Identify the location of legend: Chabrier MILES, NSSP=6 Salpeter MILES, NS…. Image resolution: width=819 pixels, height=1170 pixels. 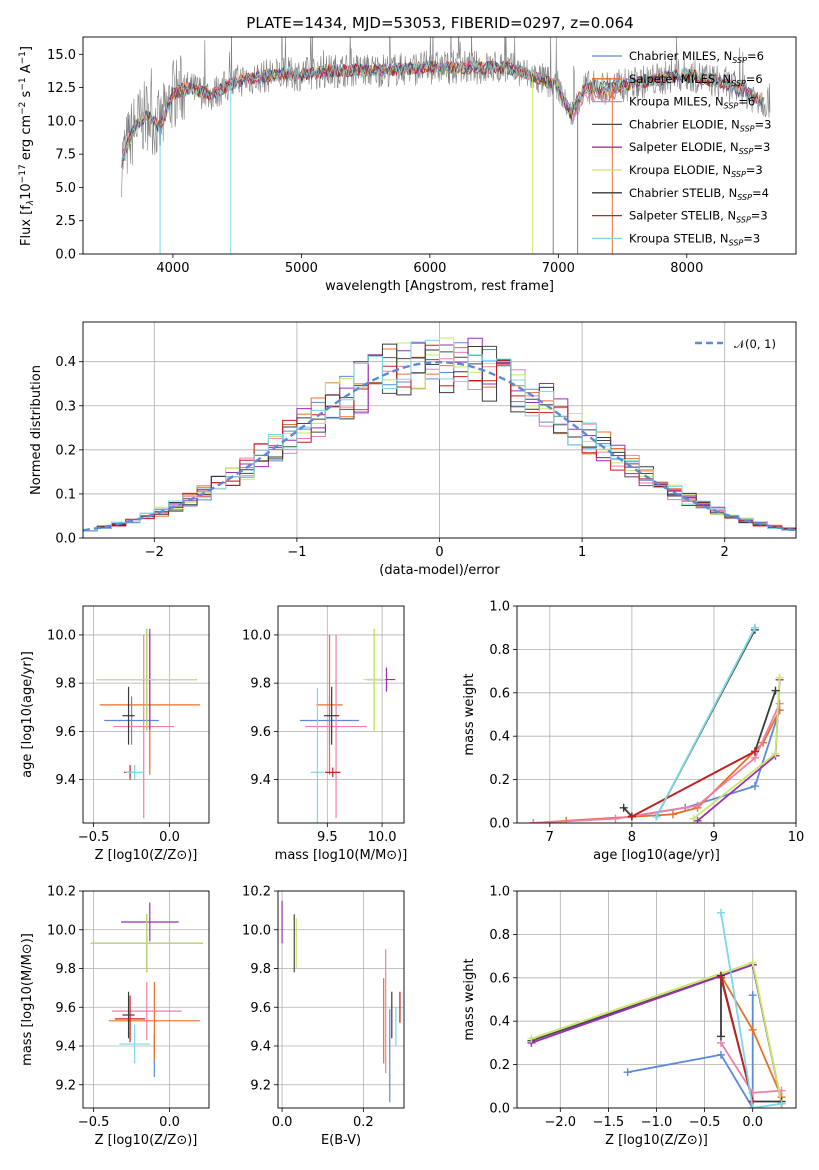
(681, 148).